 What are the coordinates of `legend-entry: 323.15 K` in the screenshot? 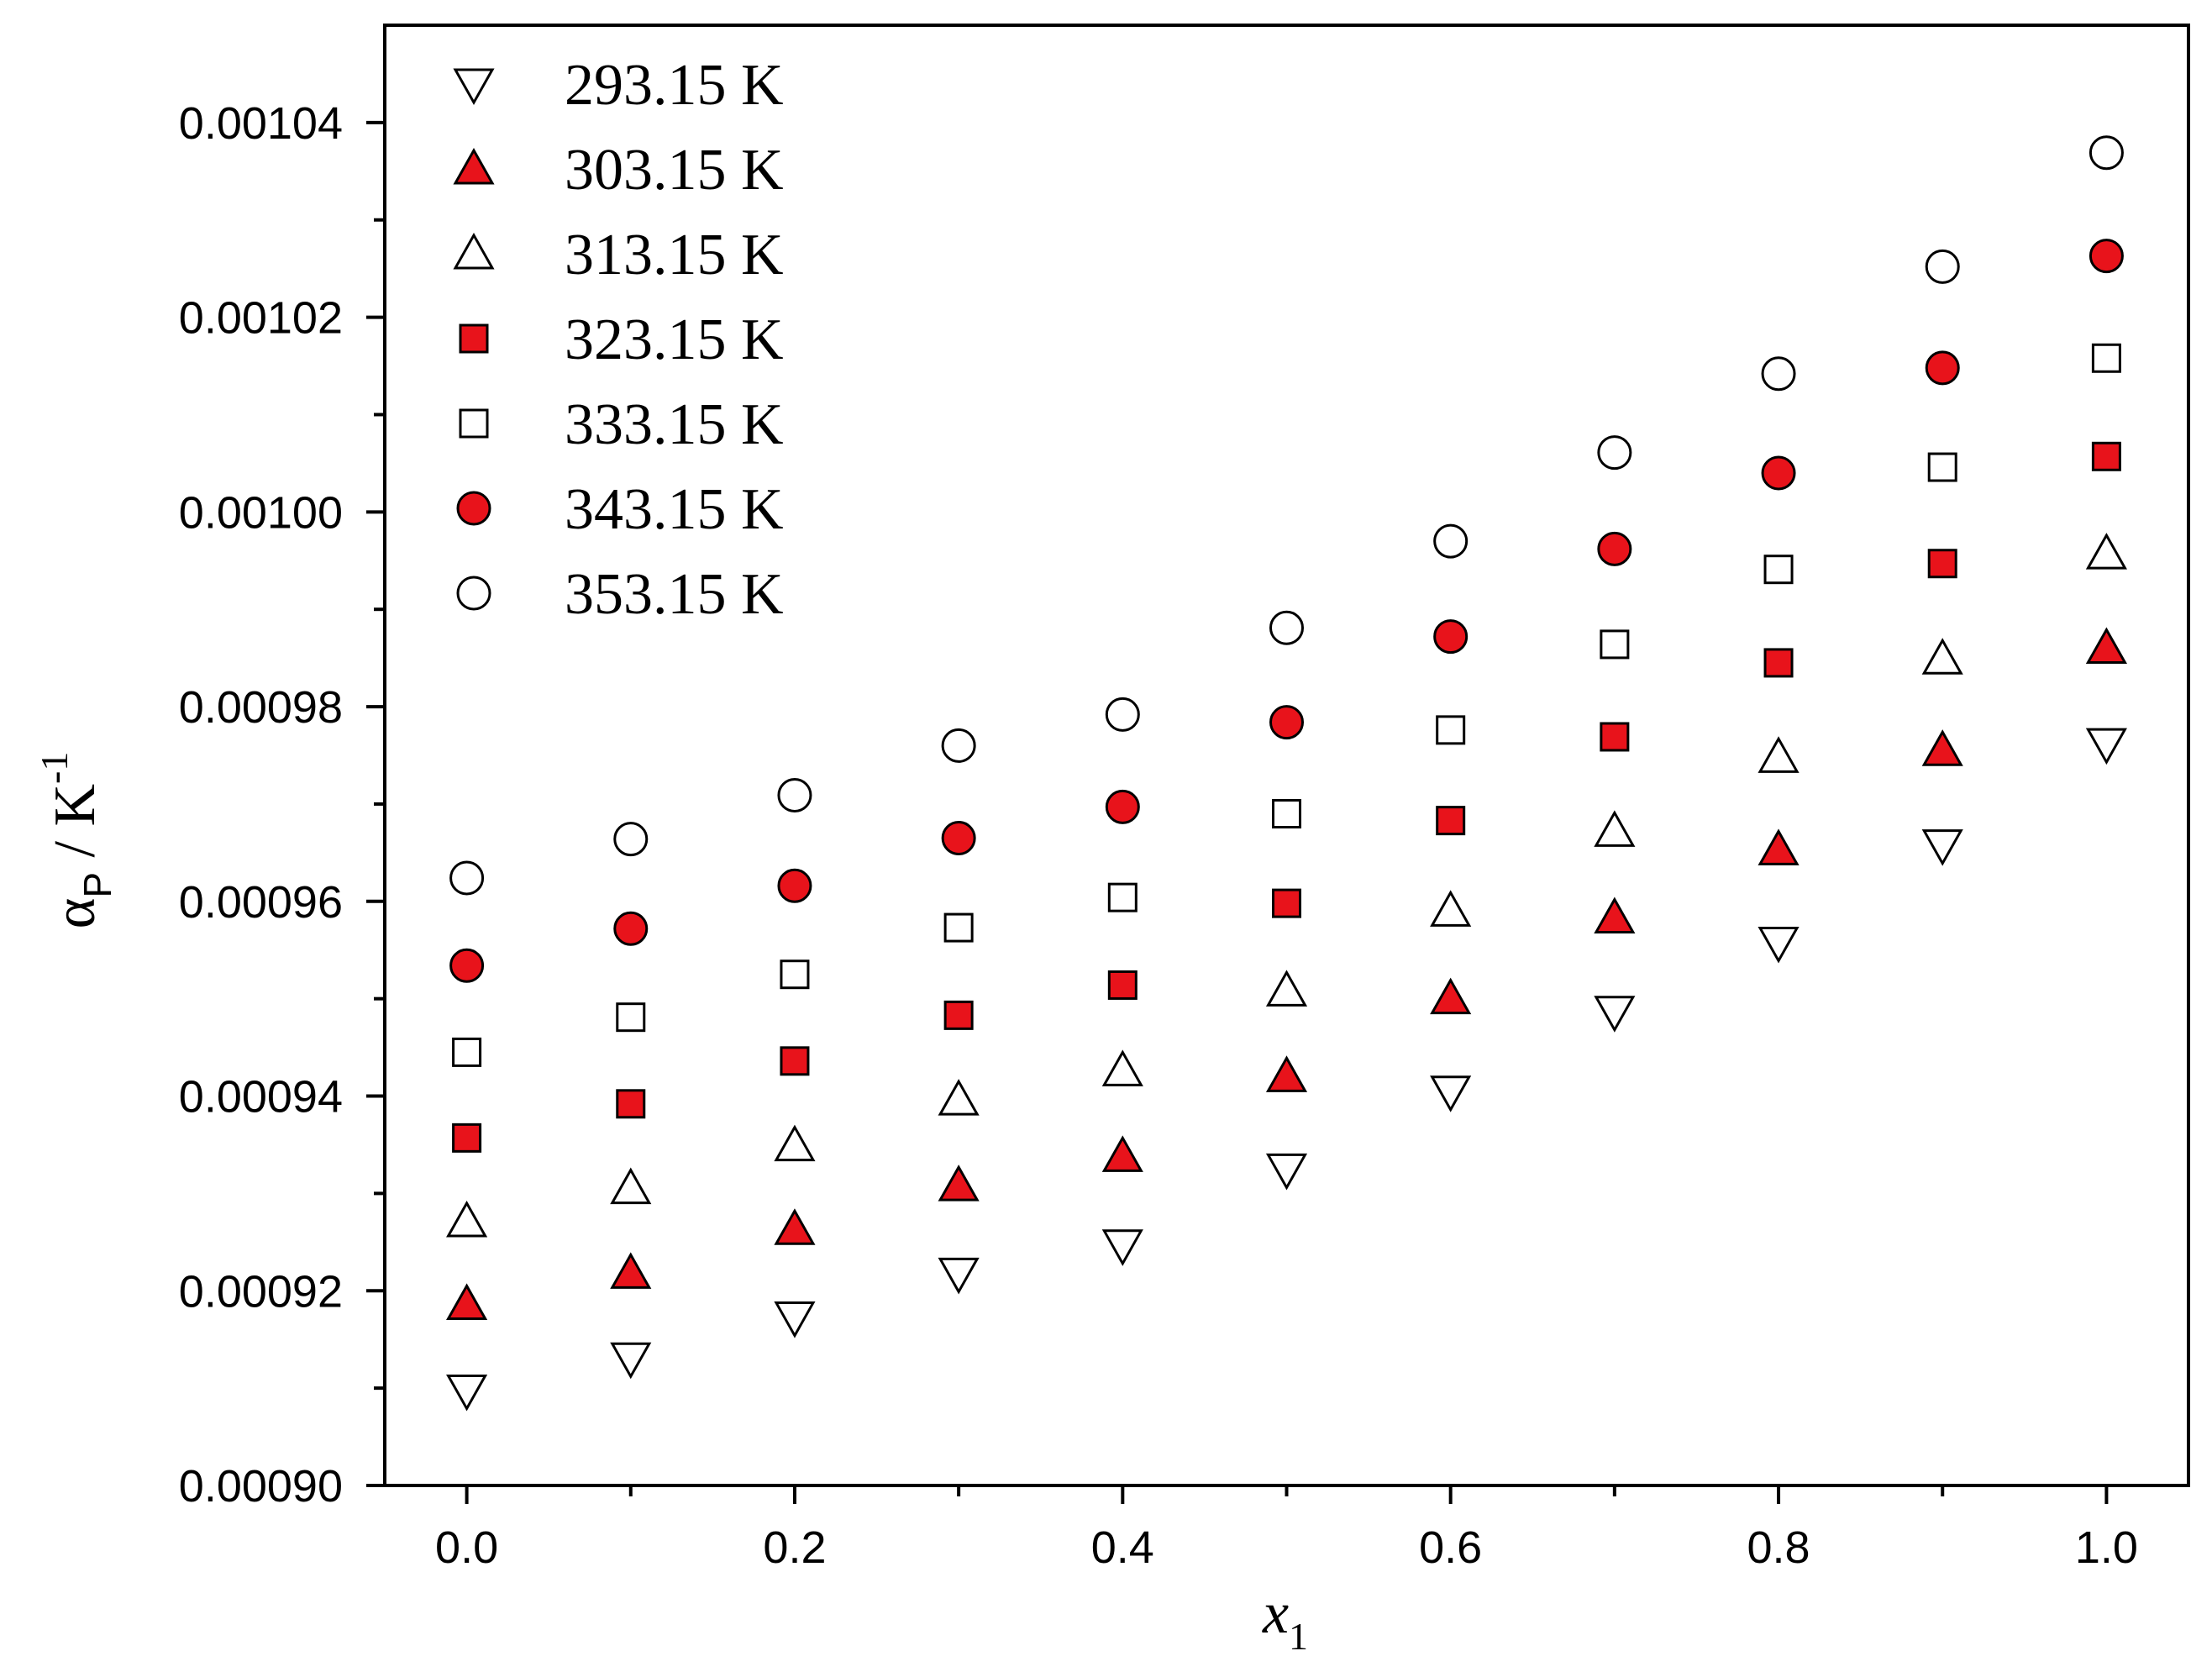 It's located at (621, 340).